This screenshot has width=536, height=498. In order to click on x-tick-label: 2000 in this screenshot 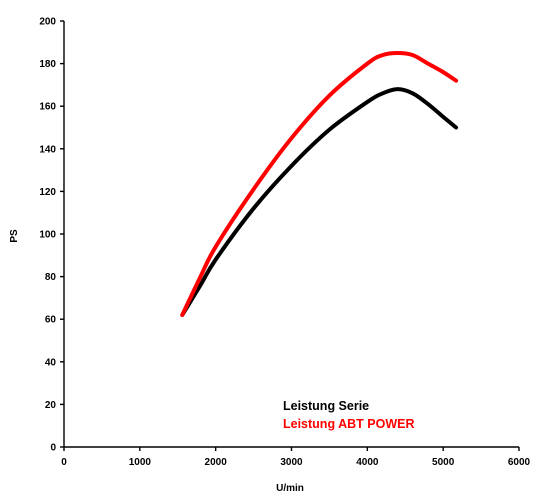, I will do `click(216, 462)`.